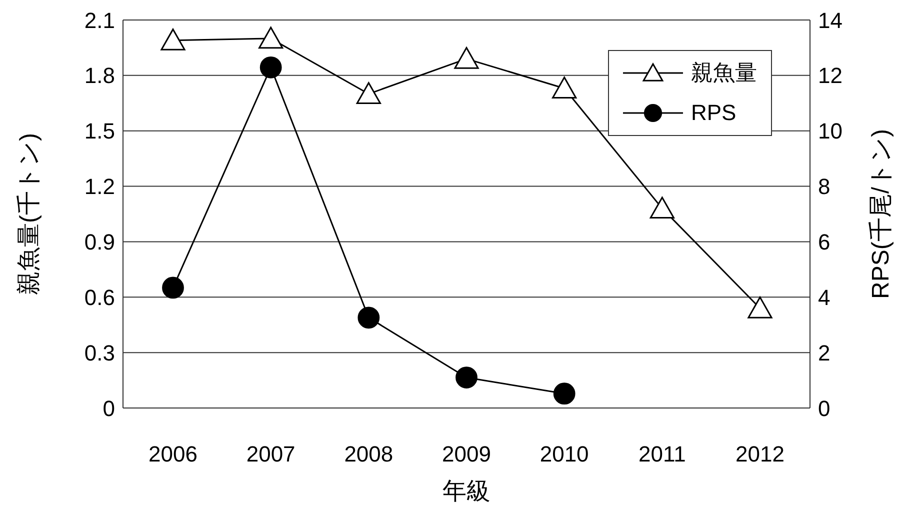  What do you see at coordinates (824, 408) in the screenshot?
I see `y2-tick-label: 0` at bounding box center [824, 408].